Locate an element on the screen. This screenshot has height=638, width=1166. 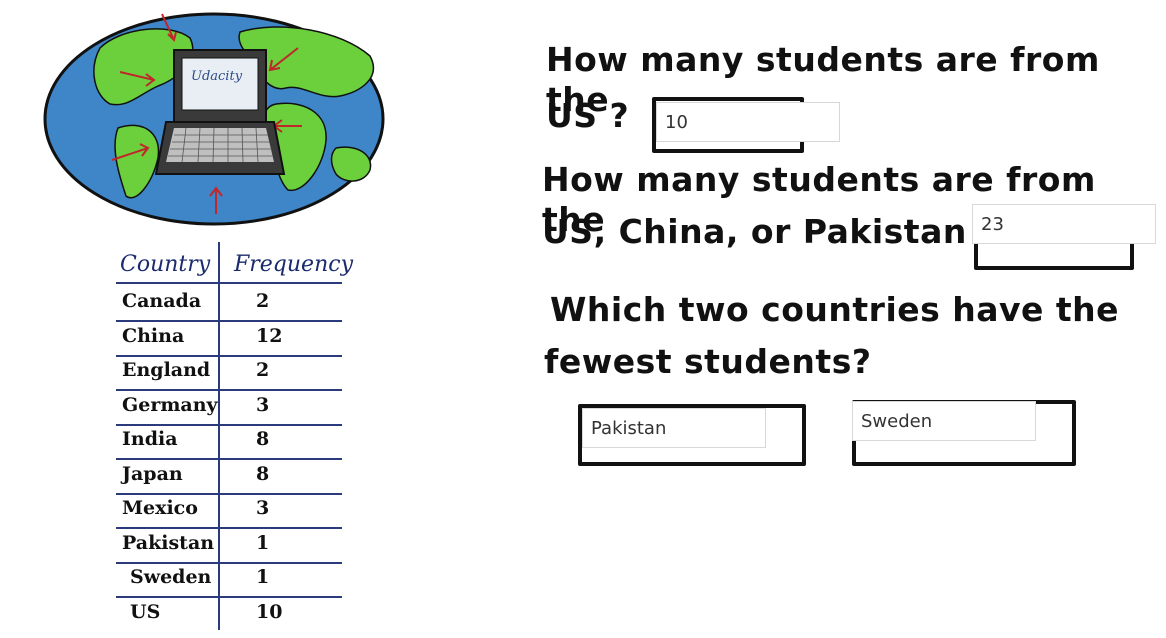
table-cell-country: US is located at coordinates (145, 611).